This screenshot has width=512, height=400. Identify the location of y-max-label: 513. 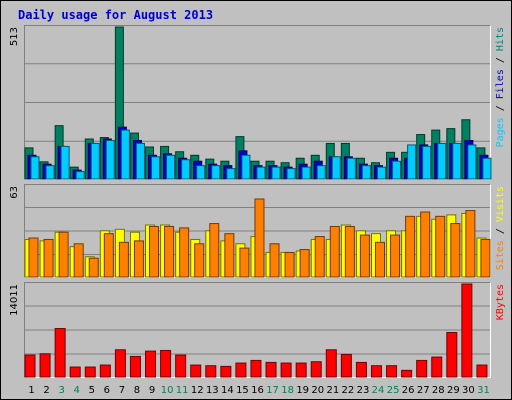
(14, 36).